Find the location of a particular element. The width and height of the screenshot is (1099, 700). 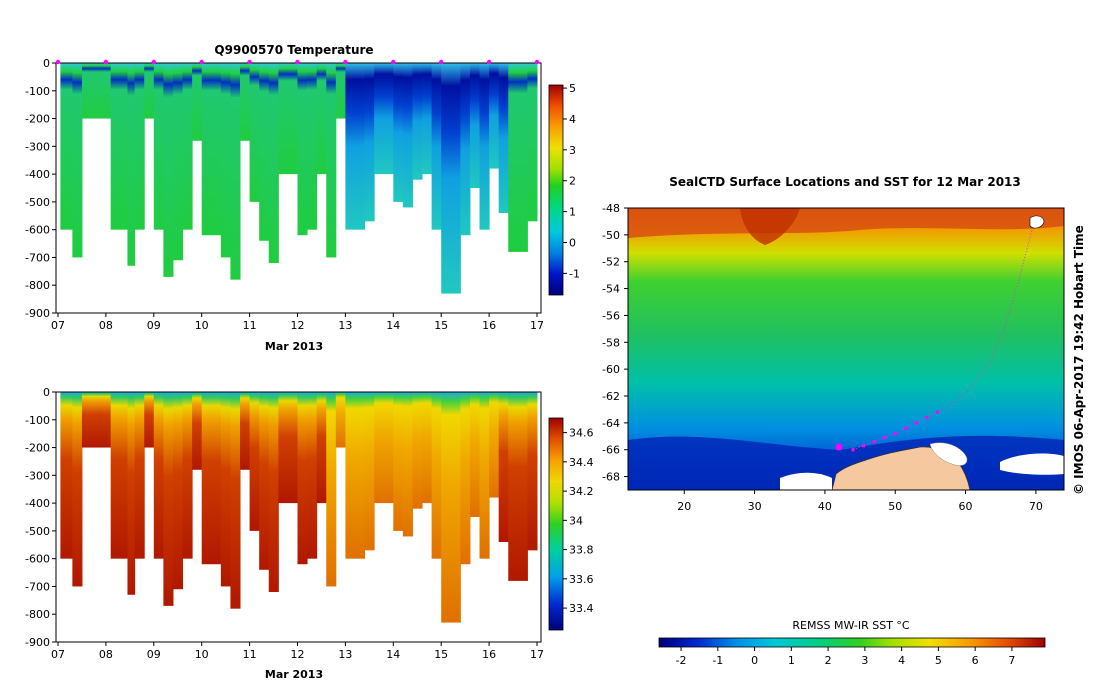

kerguelen-island is located at coordinates (1037, 222).